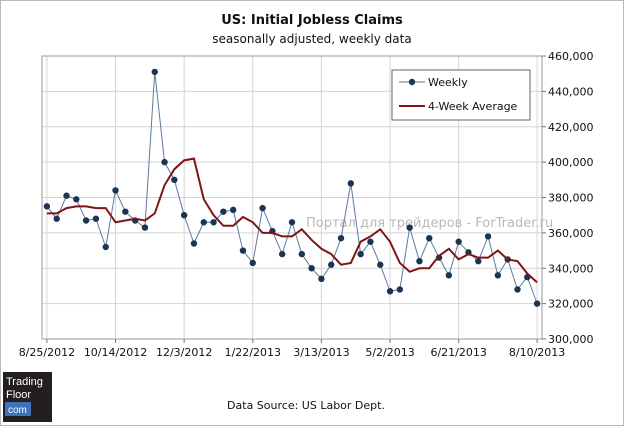 This screenshot has width=624, height=426. What do you see at coordinates (412, 82) in the screenshot?
I see `legend-weekly-marker` at bounding box center [412, 82].